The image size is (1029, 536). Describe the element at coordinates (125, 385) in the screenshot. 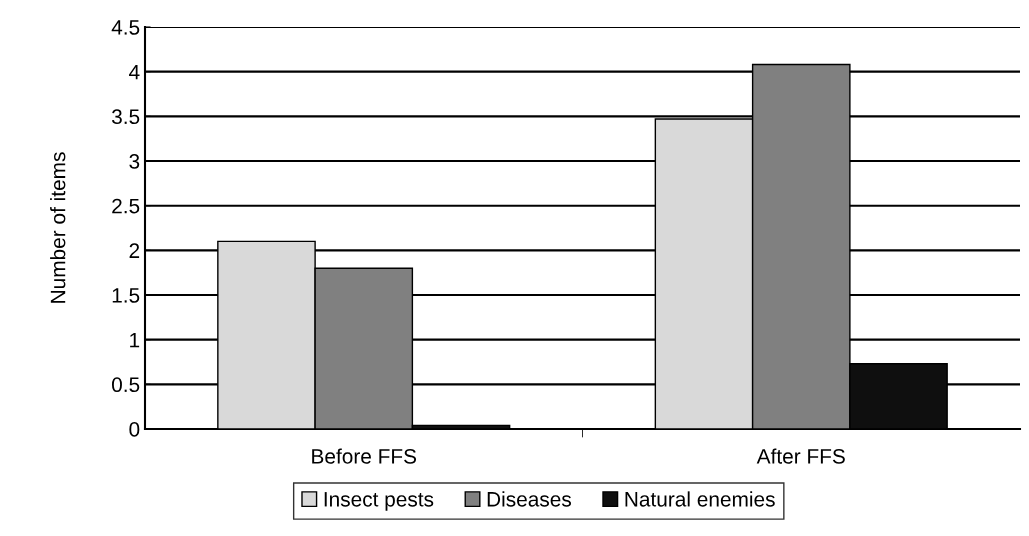

I see `y-tick-label: 0.5` at that location.